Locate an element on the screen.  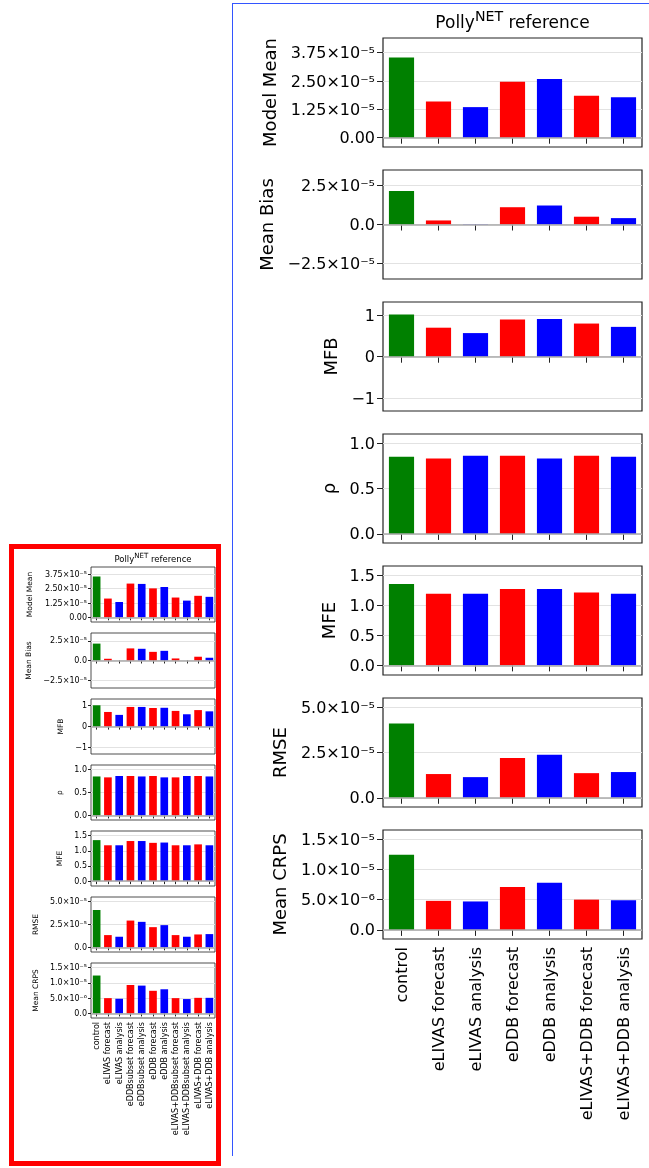
x-tick-label: eLIVAS+DDBsubset forecast is located at coordinates (176, 1079).